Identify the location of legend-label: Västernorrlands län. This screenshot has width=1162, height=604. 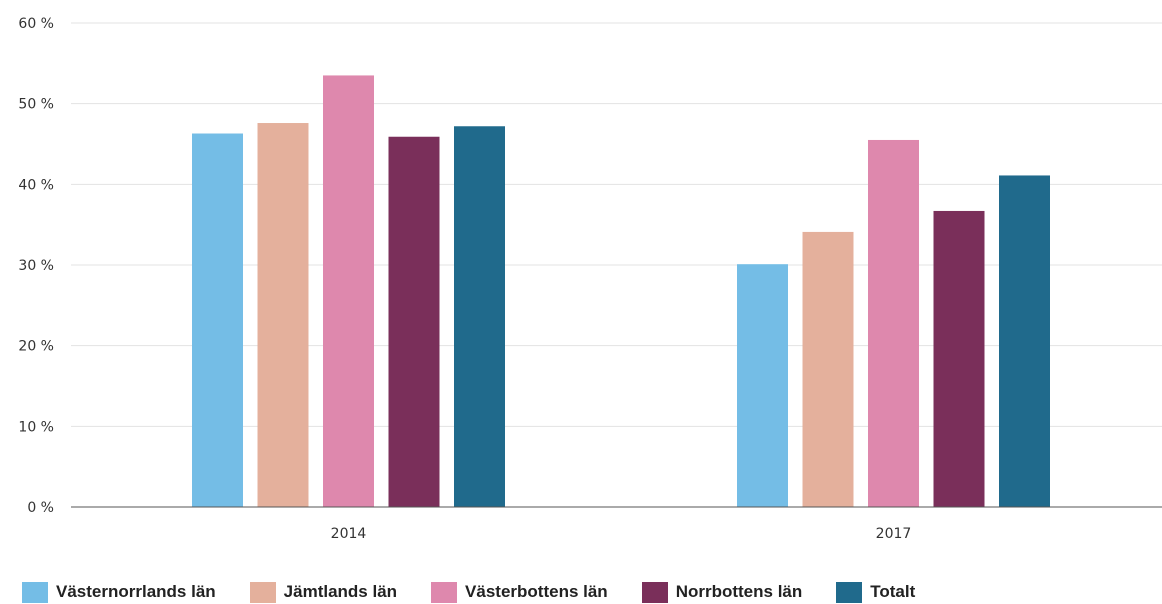
(136, 591).